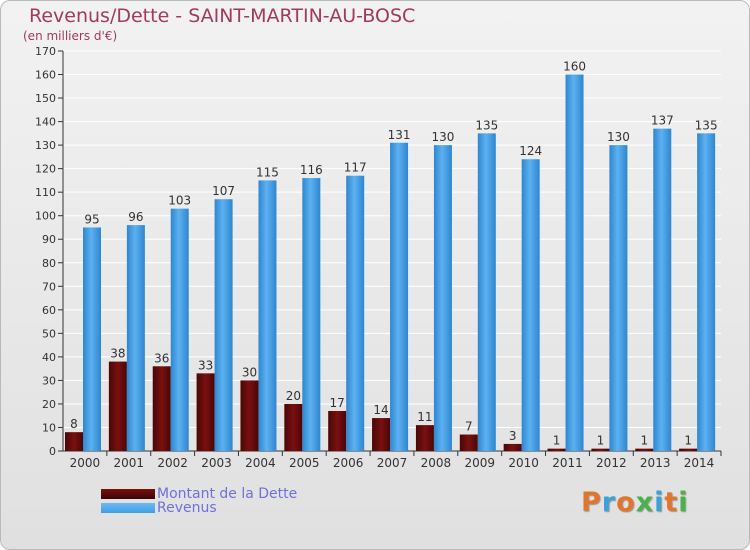 The width and height of the screenshot is (750, 550). I want to click on y-tick-label: 140, so click(45, 122).